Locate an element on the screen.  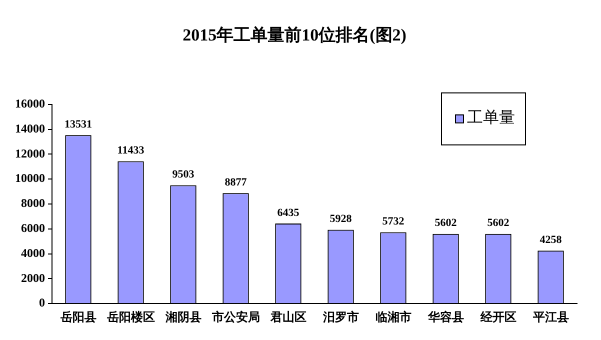
y-tick-label: 0 is located at coordinates (42, 303).